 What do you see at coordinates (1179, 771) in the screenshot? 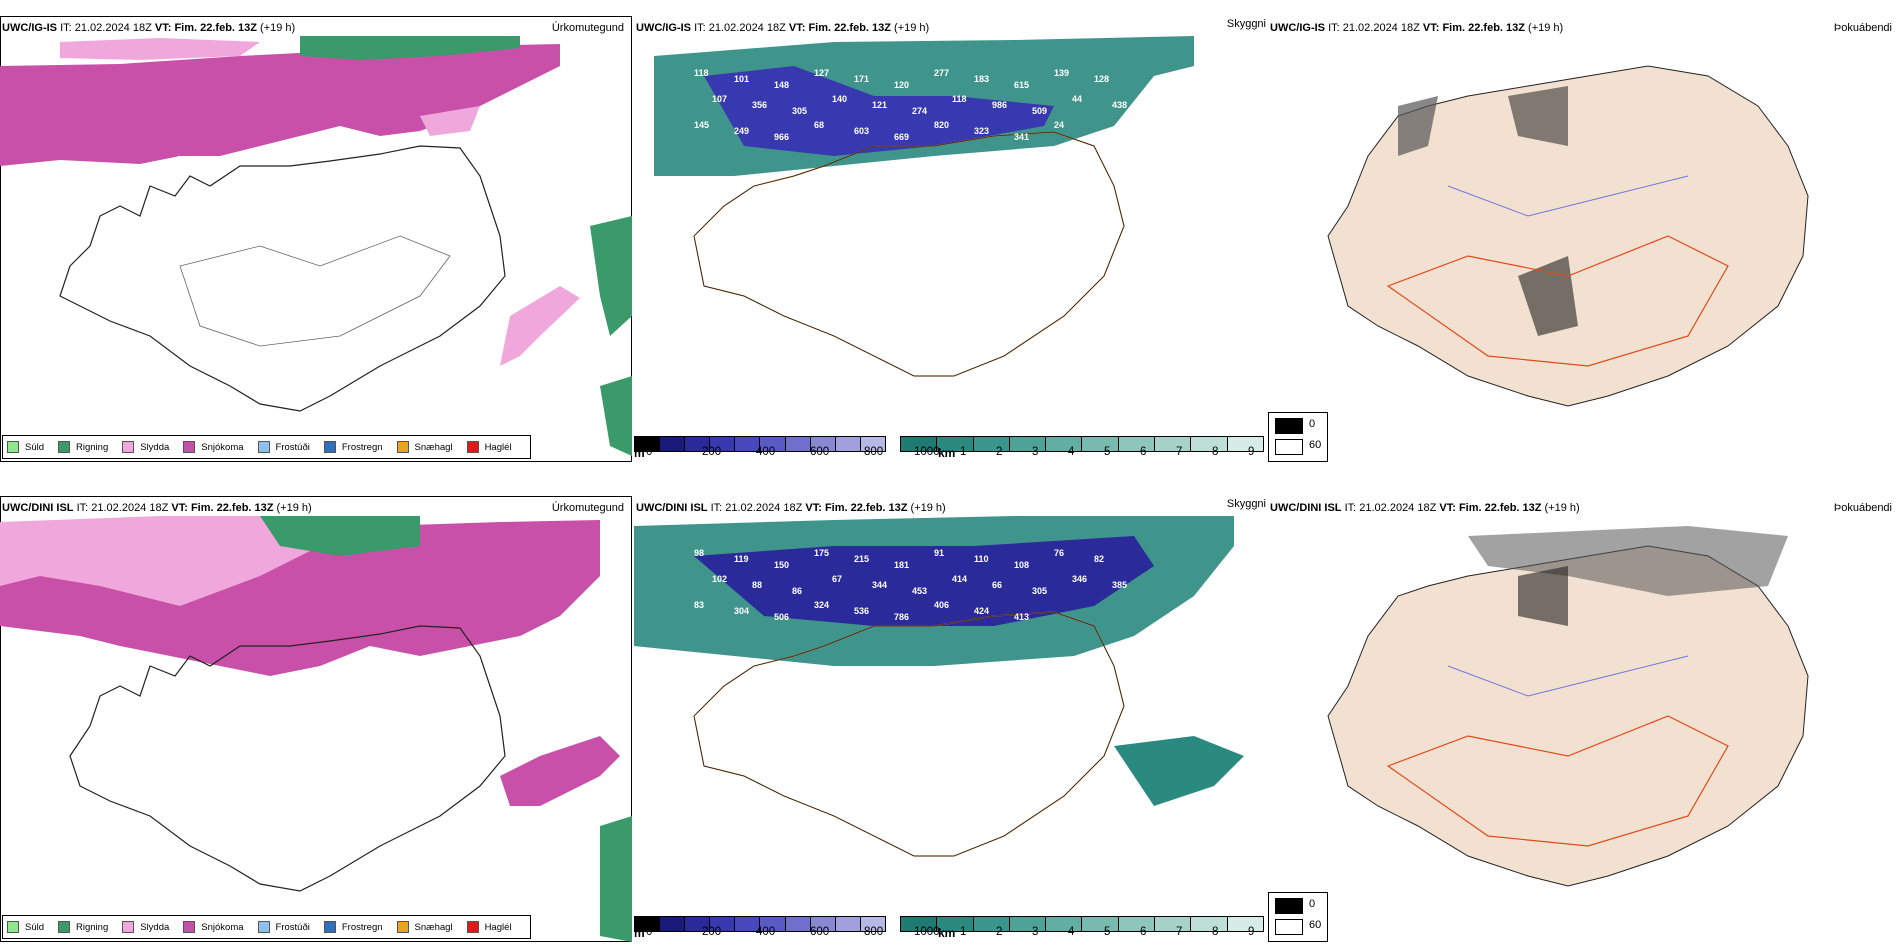
I see `teal-visibility-area` at bounding box center [1179, 771].